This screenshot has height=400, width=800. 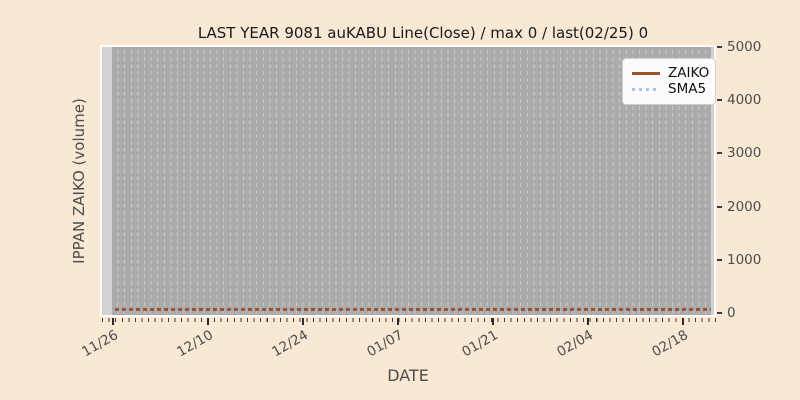 What do you see at coordinates (100, 344) in the screenshot?
I see `x-tick-label: 11/26` at bounding box center [100, 344].